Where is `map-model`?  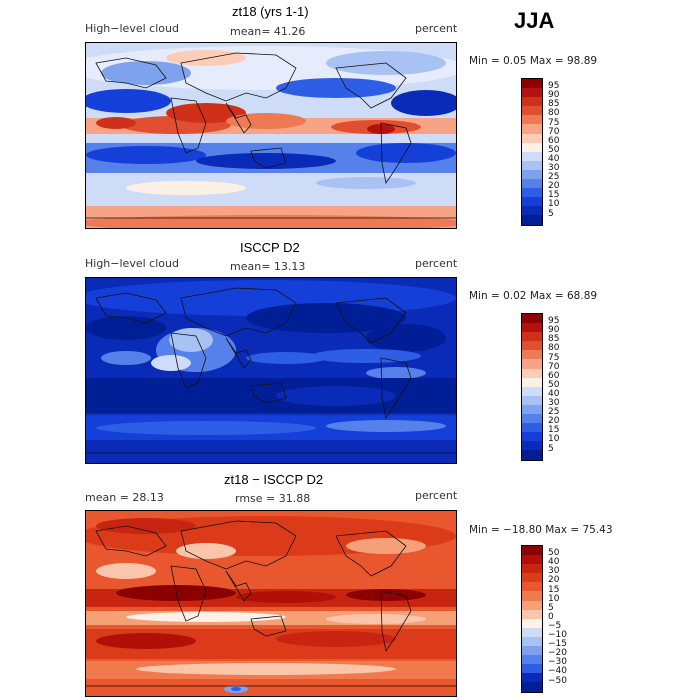 map-model is located at coordinates (271, 135).